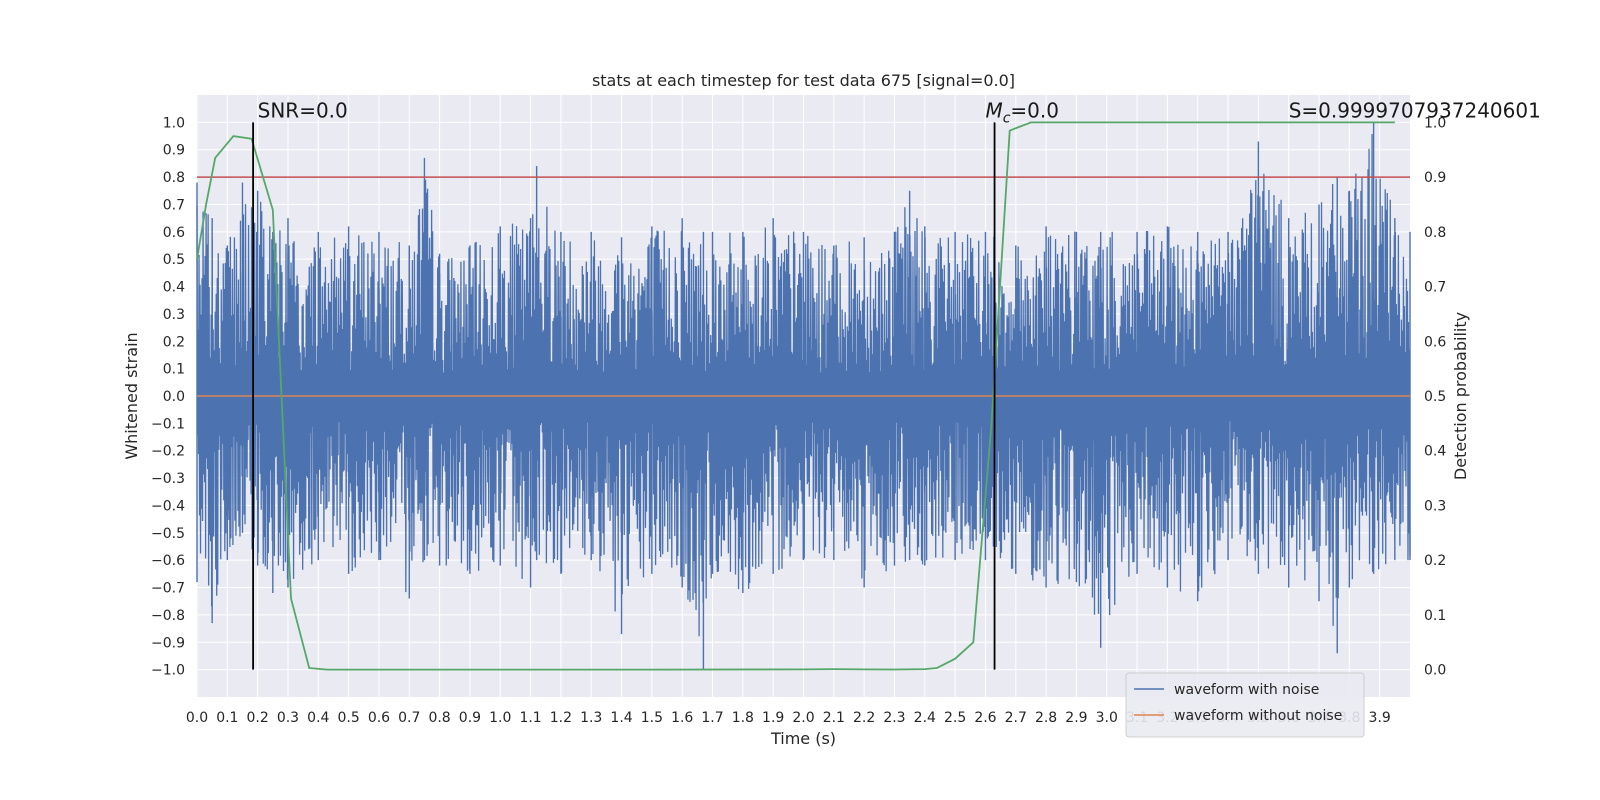 The height and width of the screenshot is (800, 1600). What do you see at coordinates (500, 718) in the screenshot?
I see `x-tick-label: 1.0` at bounding box center [500, 718].